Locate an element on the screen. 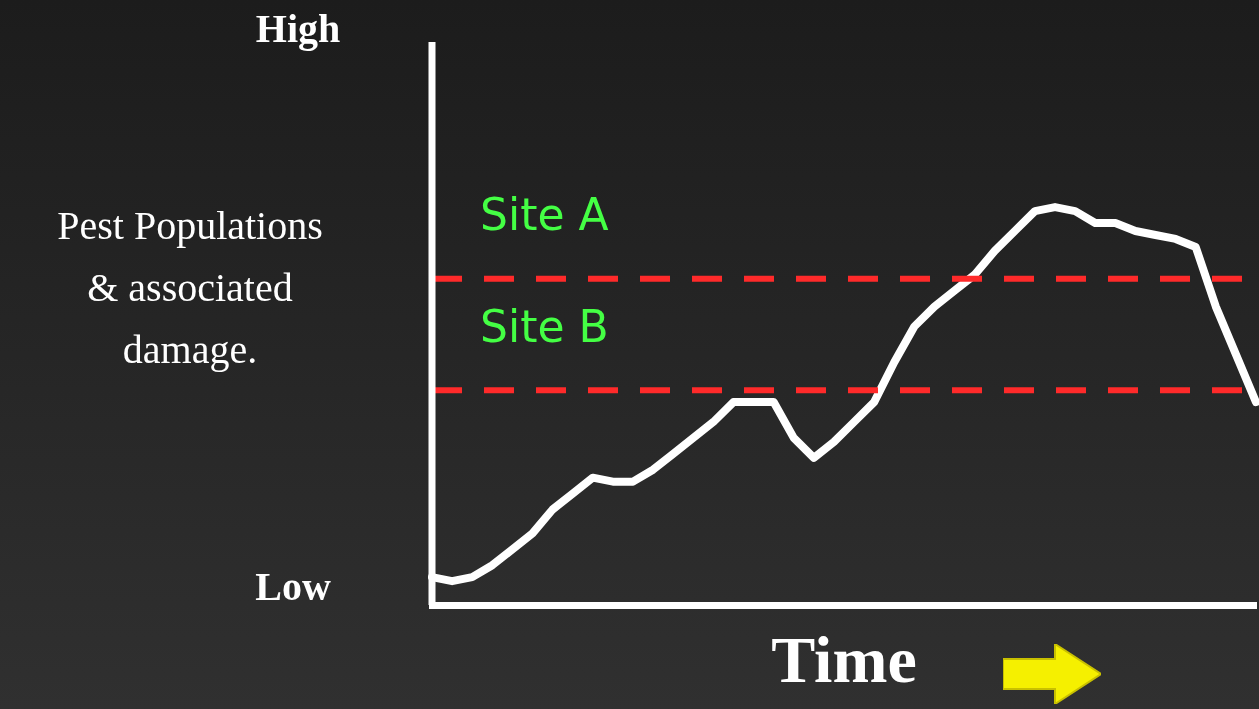 Image resolution: width=1259 pixels, height=709 pixels. text: High is located at coordinates (298, 29).